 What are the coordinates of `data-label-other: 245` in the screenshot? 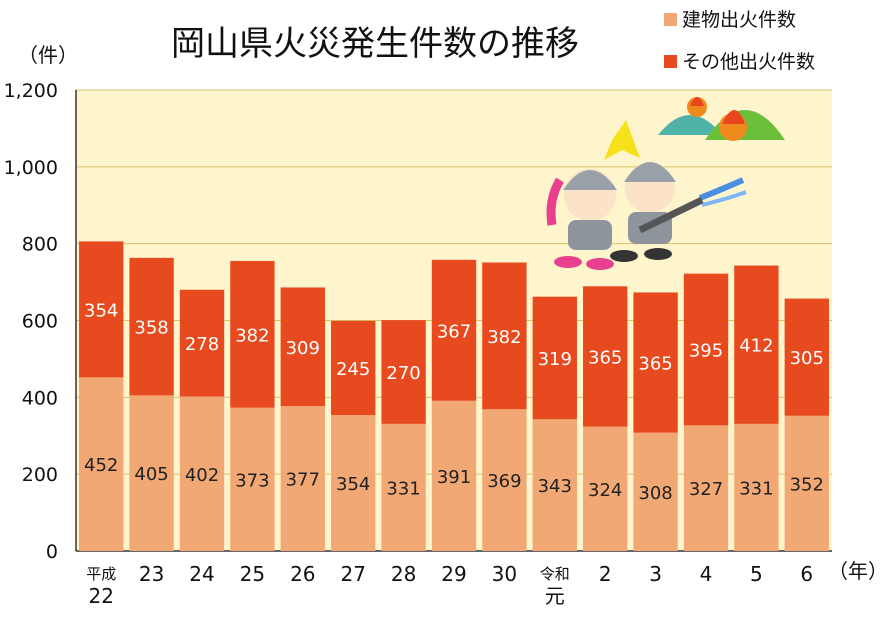 It's located at (353, 369).